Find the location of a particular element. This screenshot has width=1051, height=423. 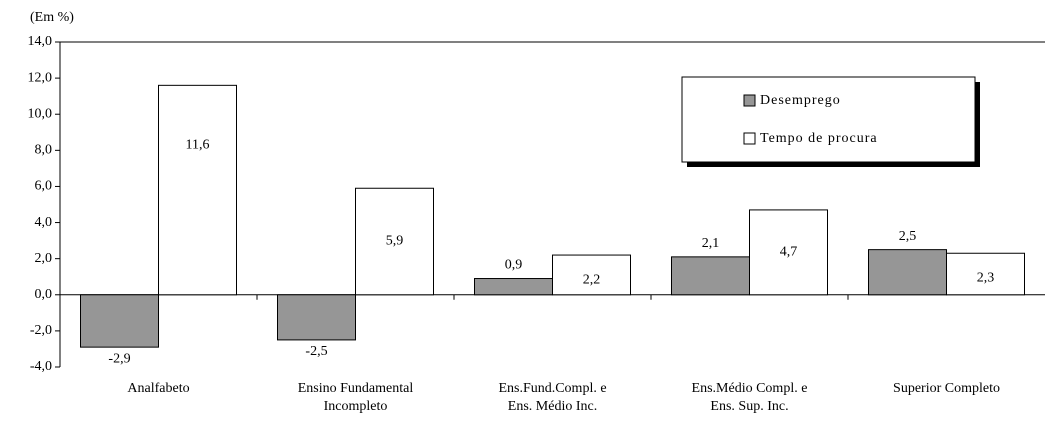

value-label: 11,6 is located at coordinates (198, 145).